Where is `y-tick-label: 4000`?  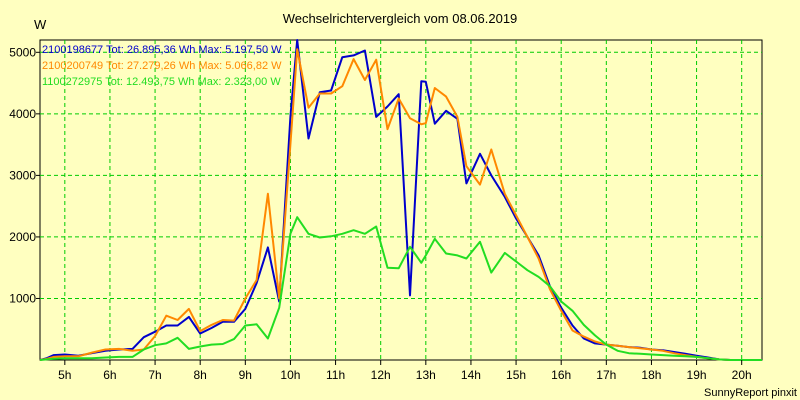 y-tick-label: 4000 is located at coordinates (22, 114).